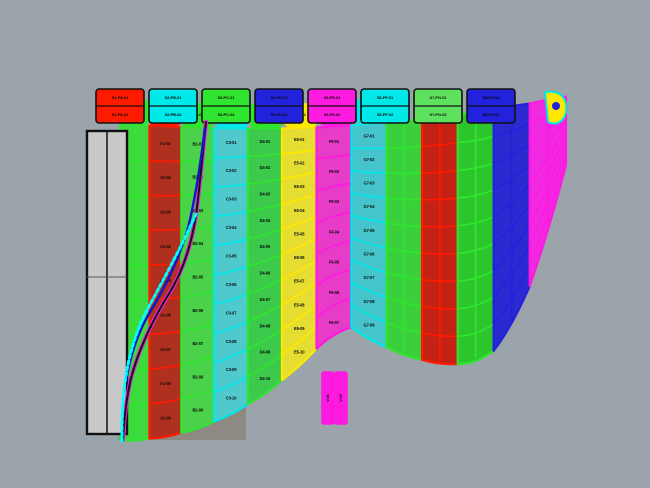 Image resolution: width=650 pixels, height=488 pixels. What do you see at coordinates (280, 114) in the screenshot?
I see `stringer-label: S4-PD-02` at bounding box center [280, 114].